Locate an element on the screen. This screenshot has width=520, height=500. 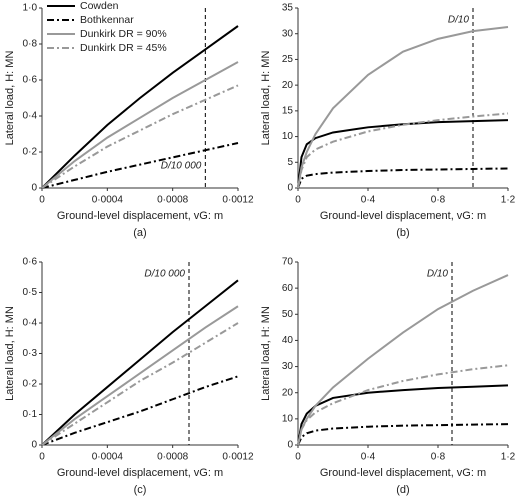
y-tick-label: 0·1 is located at coordinates (30, 414).